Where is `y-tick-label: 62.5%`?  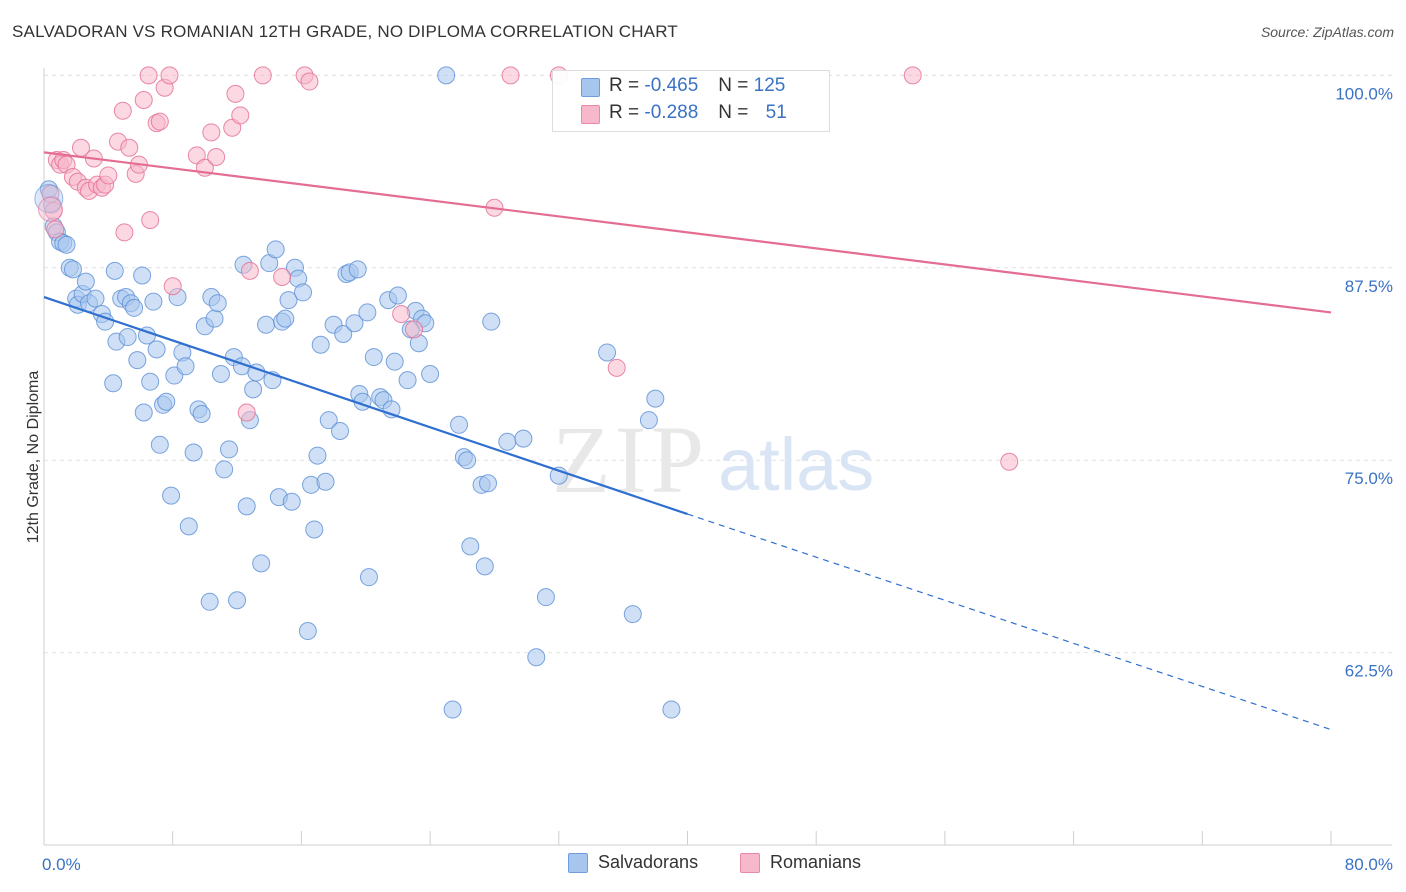 y-tick-label: 62.5% is located at coordinates (1369, 671).